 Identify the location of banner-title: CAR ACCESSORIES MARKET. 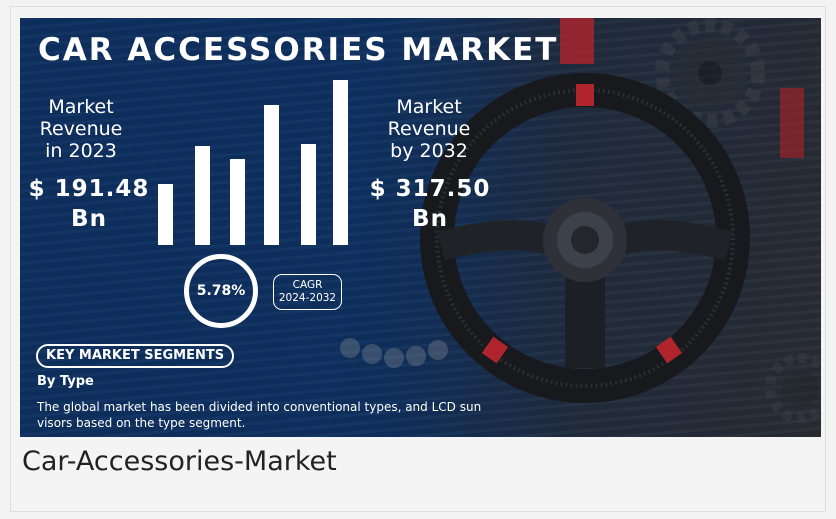
(298, 50).